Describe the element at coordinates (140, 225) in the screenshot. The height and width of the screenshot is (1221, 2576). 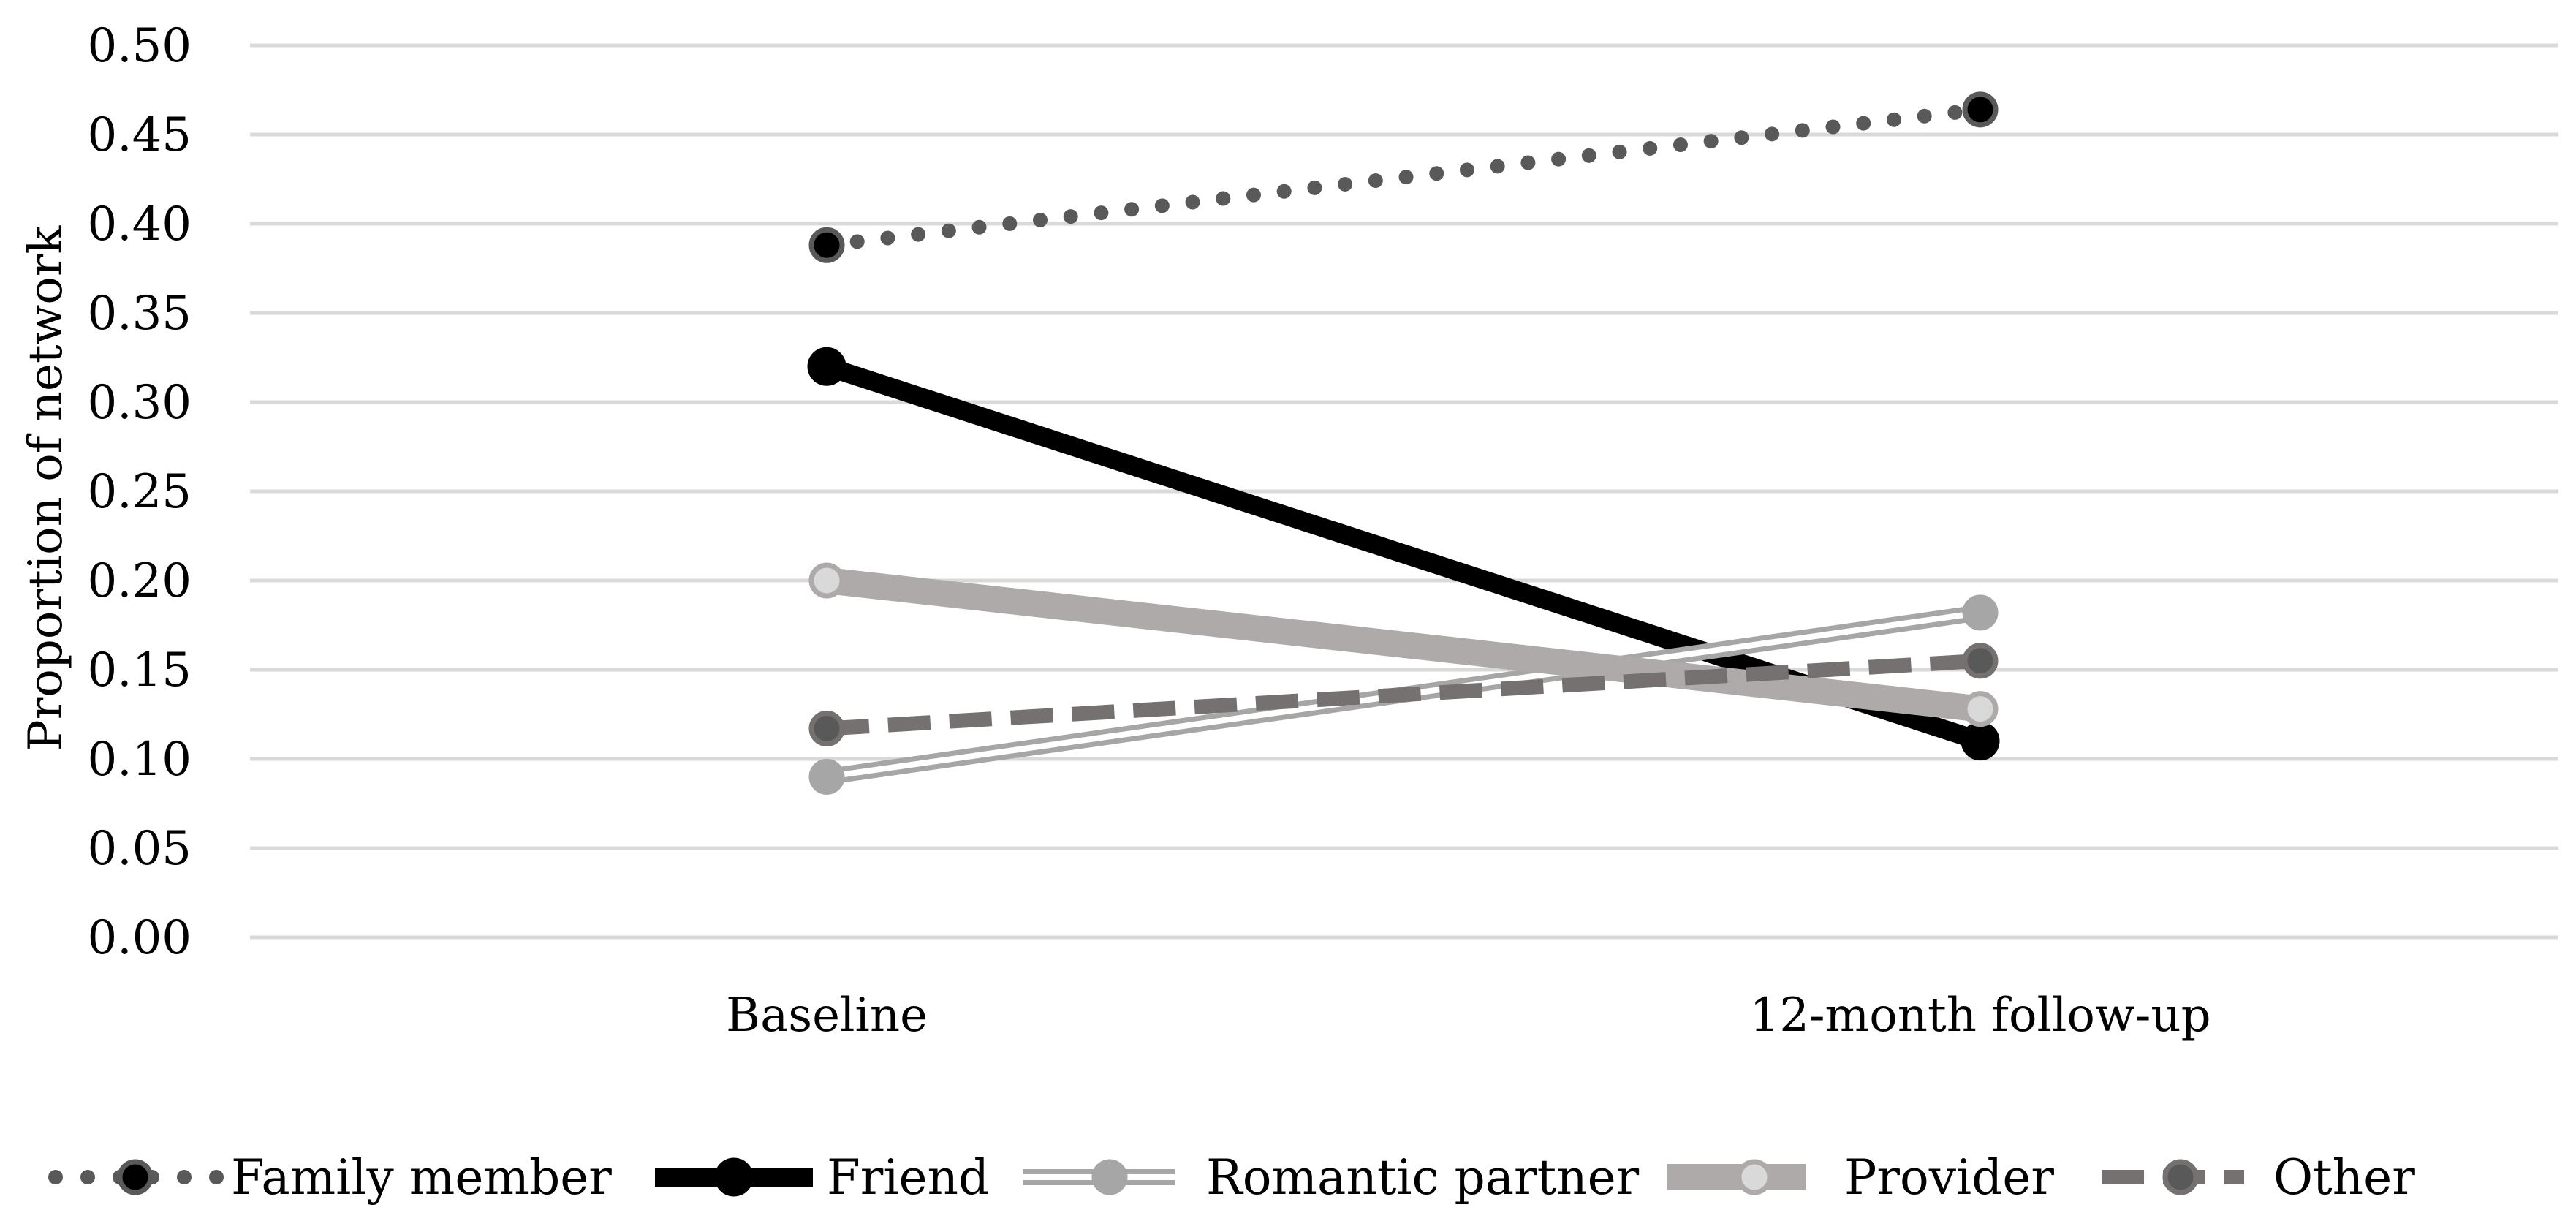
I see `y-tick-label: 0.40` at that location.